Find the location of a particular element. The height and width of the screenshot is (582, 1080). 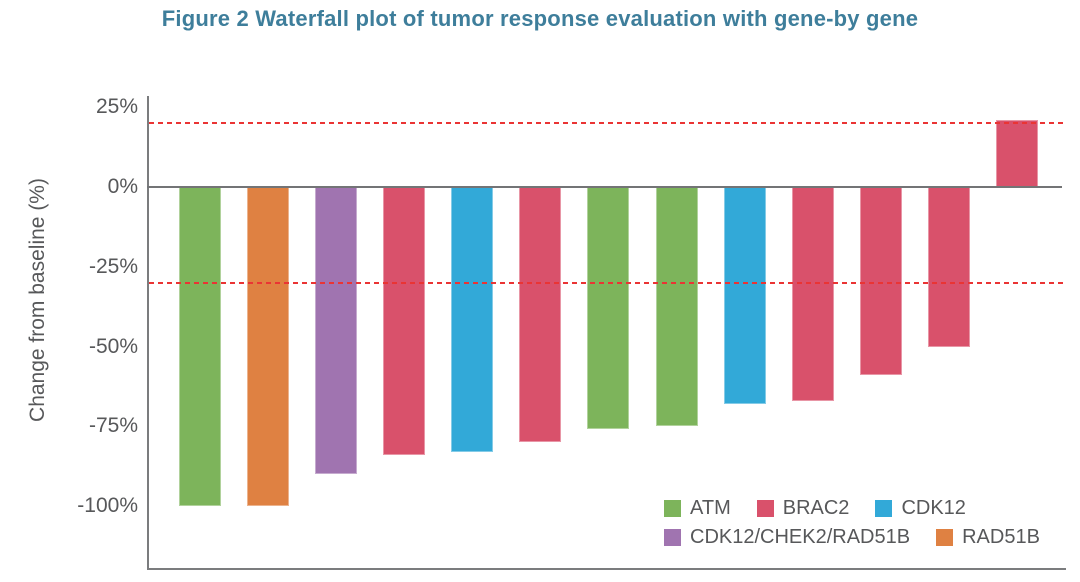

y-tick-label: -100% is located at coordinates (107, 505).